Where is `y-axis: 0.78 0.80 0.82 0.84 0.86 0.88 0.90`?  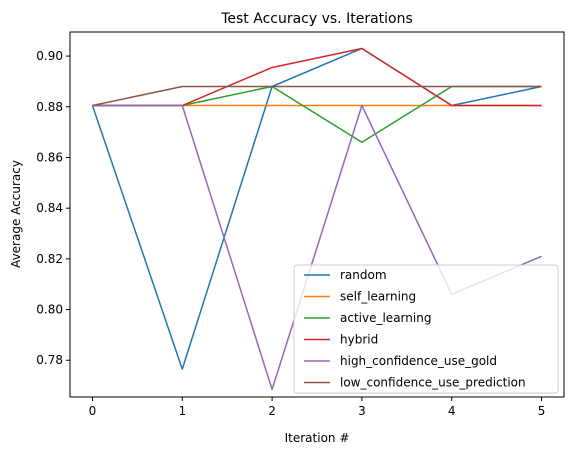 y-axis: 0.78 0.80 0.82 0.84 0.86 0.88 0.90 is located at coordinates (53, 208).